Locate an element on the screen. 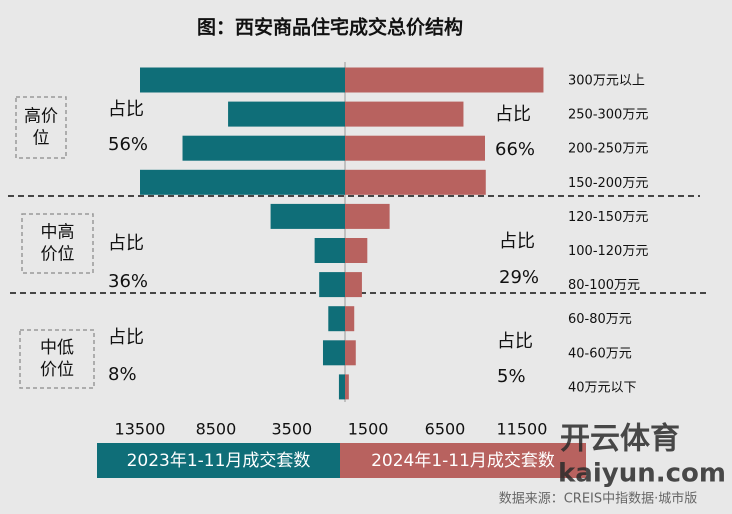  group-label: 位 is located at coordinates (41, 139).